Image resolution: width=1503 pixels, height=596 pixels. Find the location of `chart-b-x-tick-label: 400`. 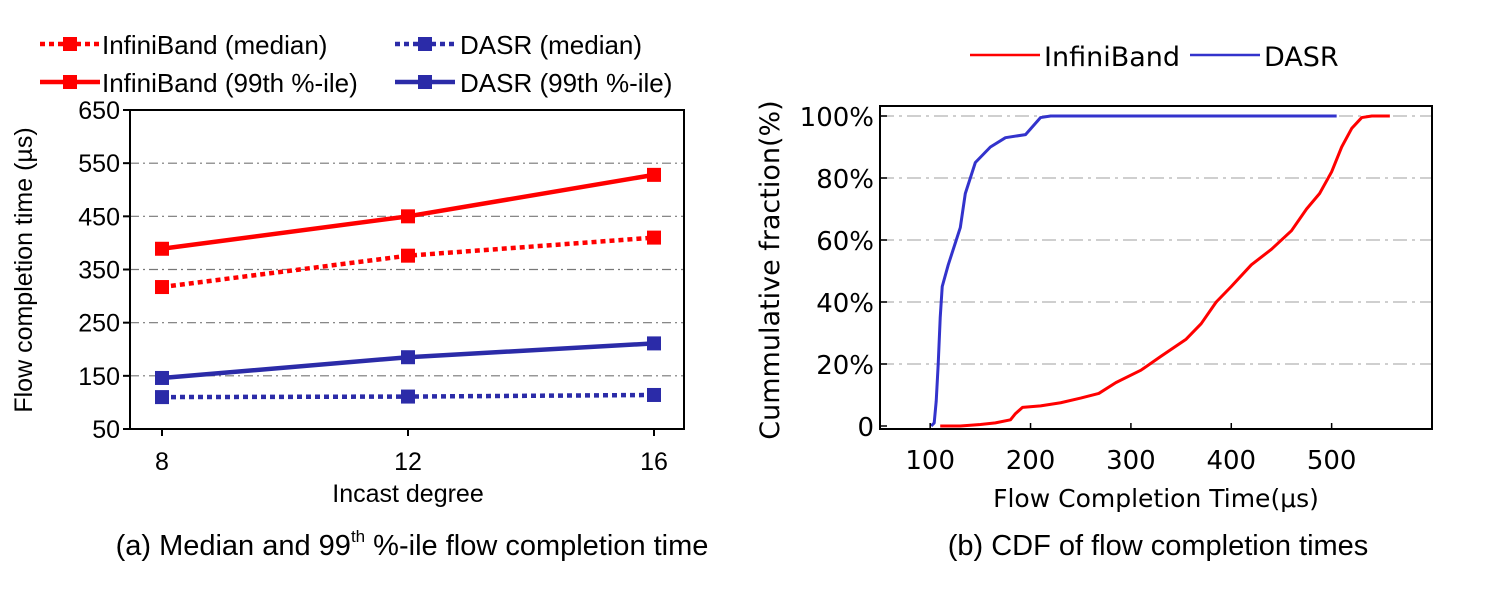

chart-b-x-tick-label: 400 is located at coordinates (1231, 461).